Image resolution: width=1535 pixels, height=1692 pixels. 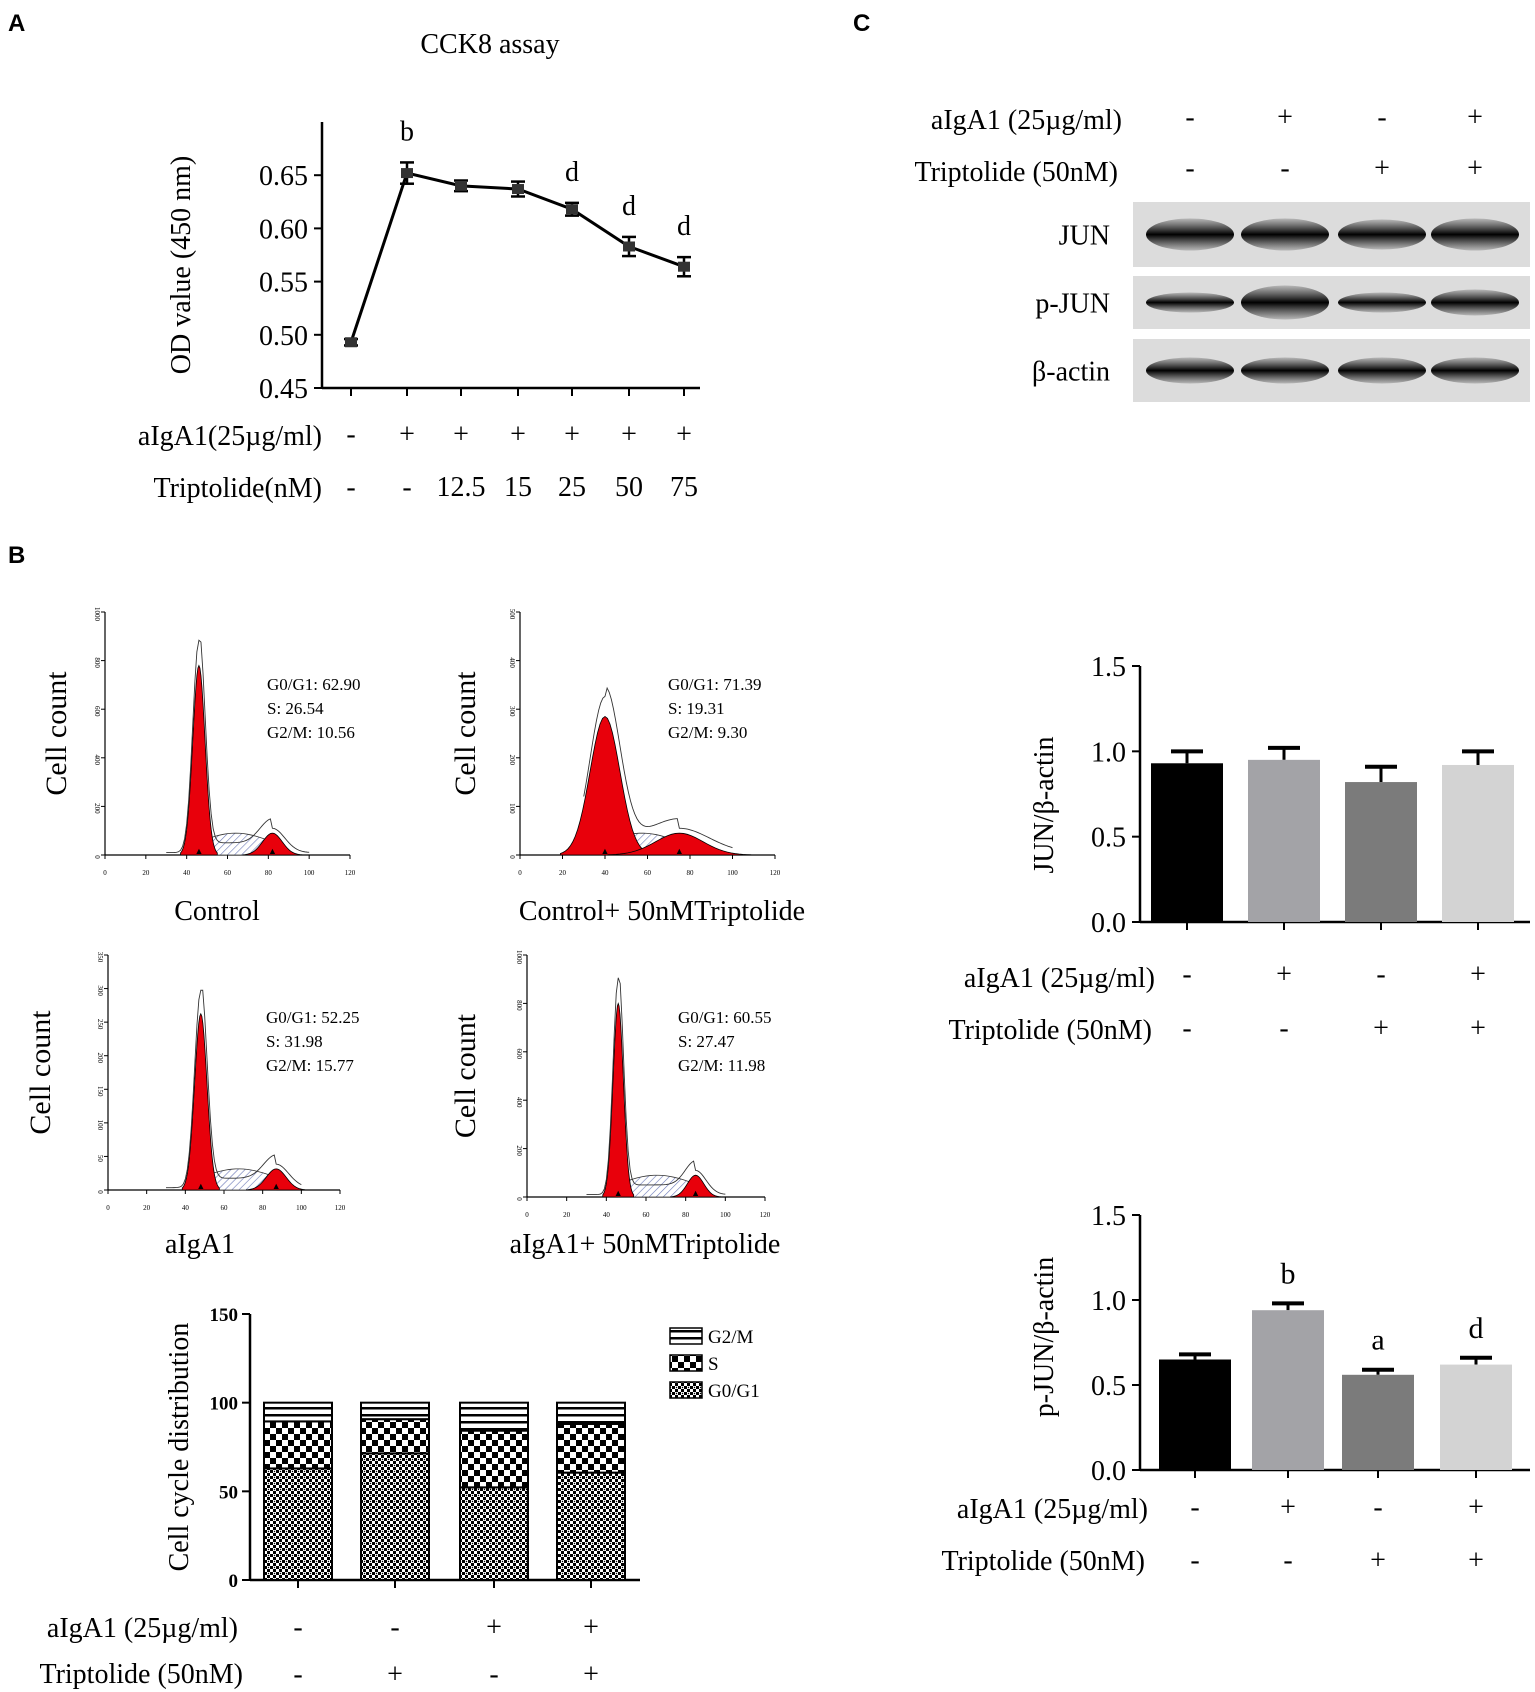 I want to click on cck8-title: CCK8 assay, so click(x=489, y=44).